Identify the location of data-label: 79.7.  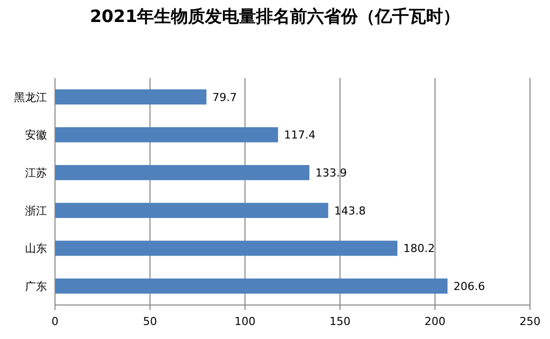
(224, 97).